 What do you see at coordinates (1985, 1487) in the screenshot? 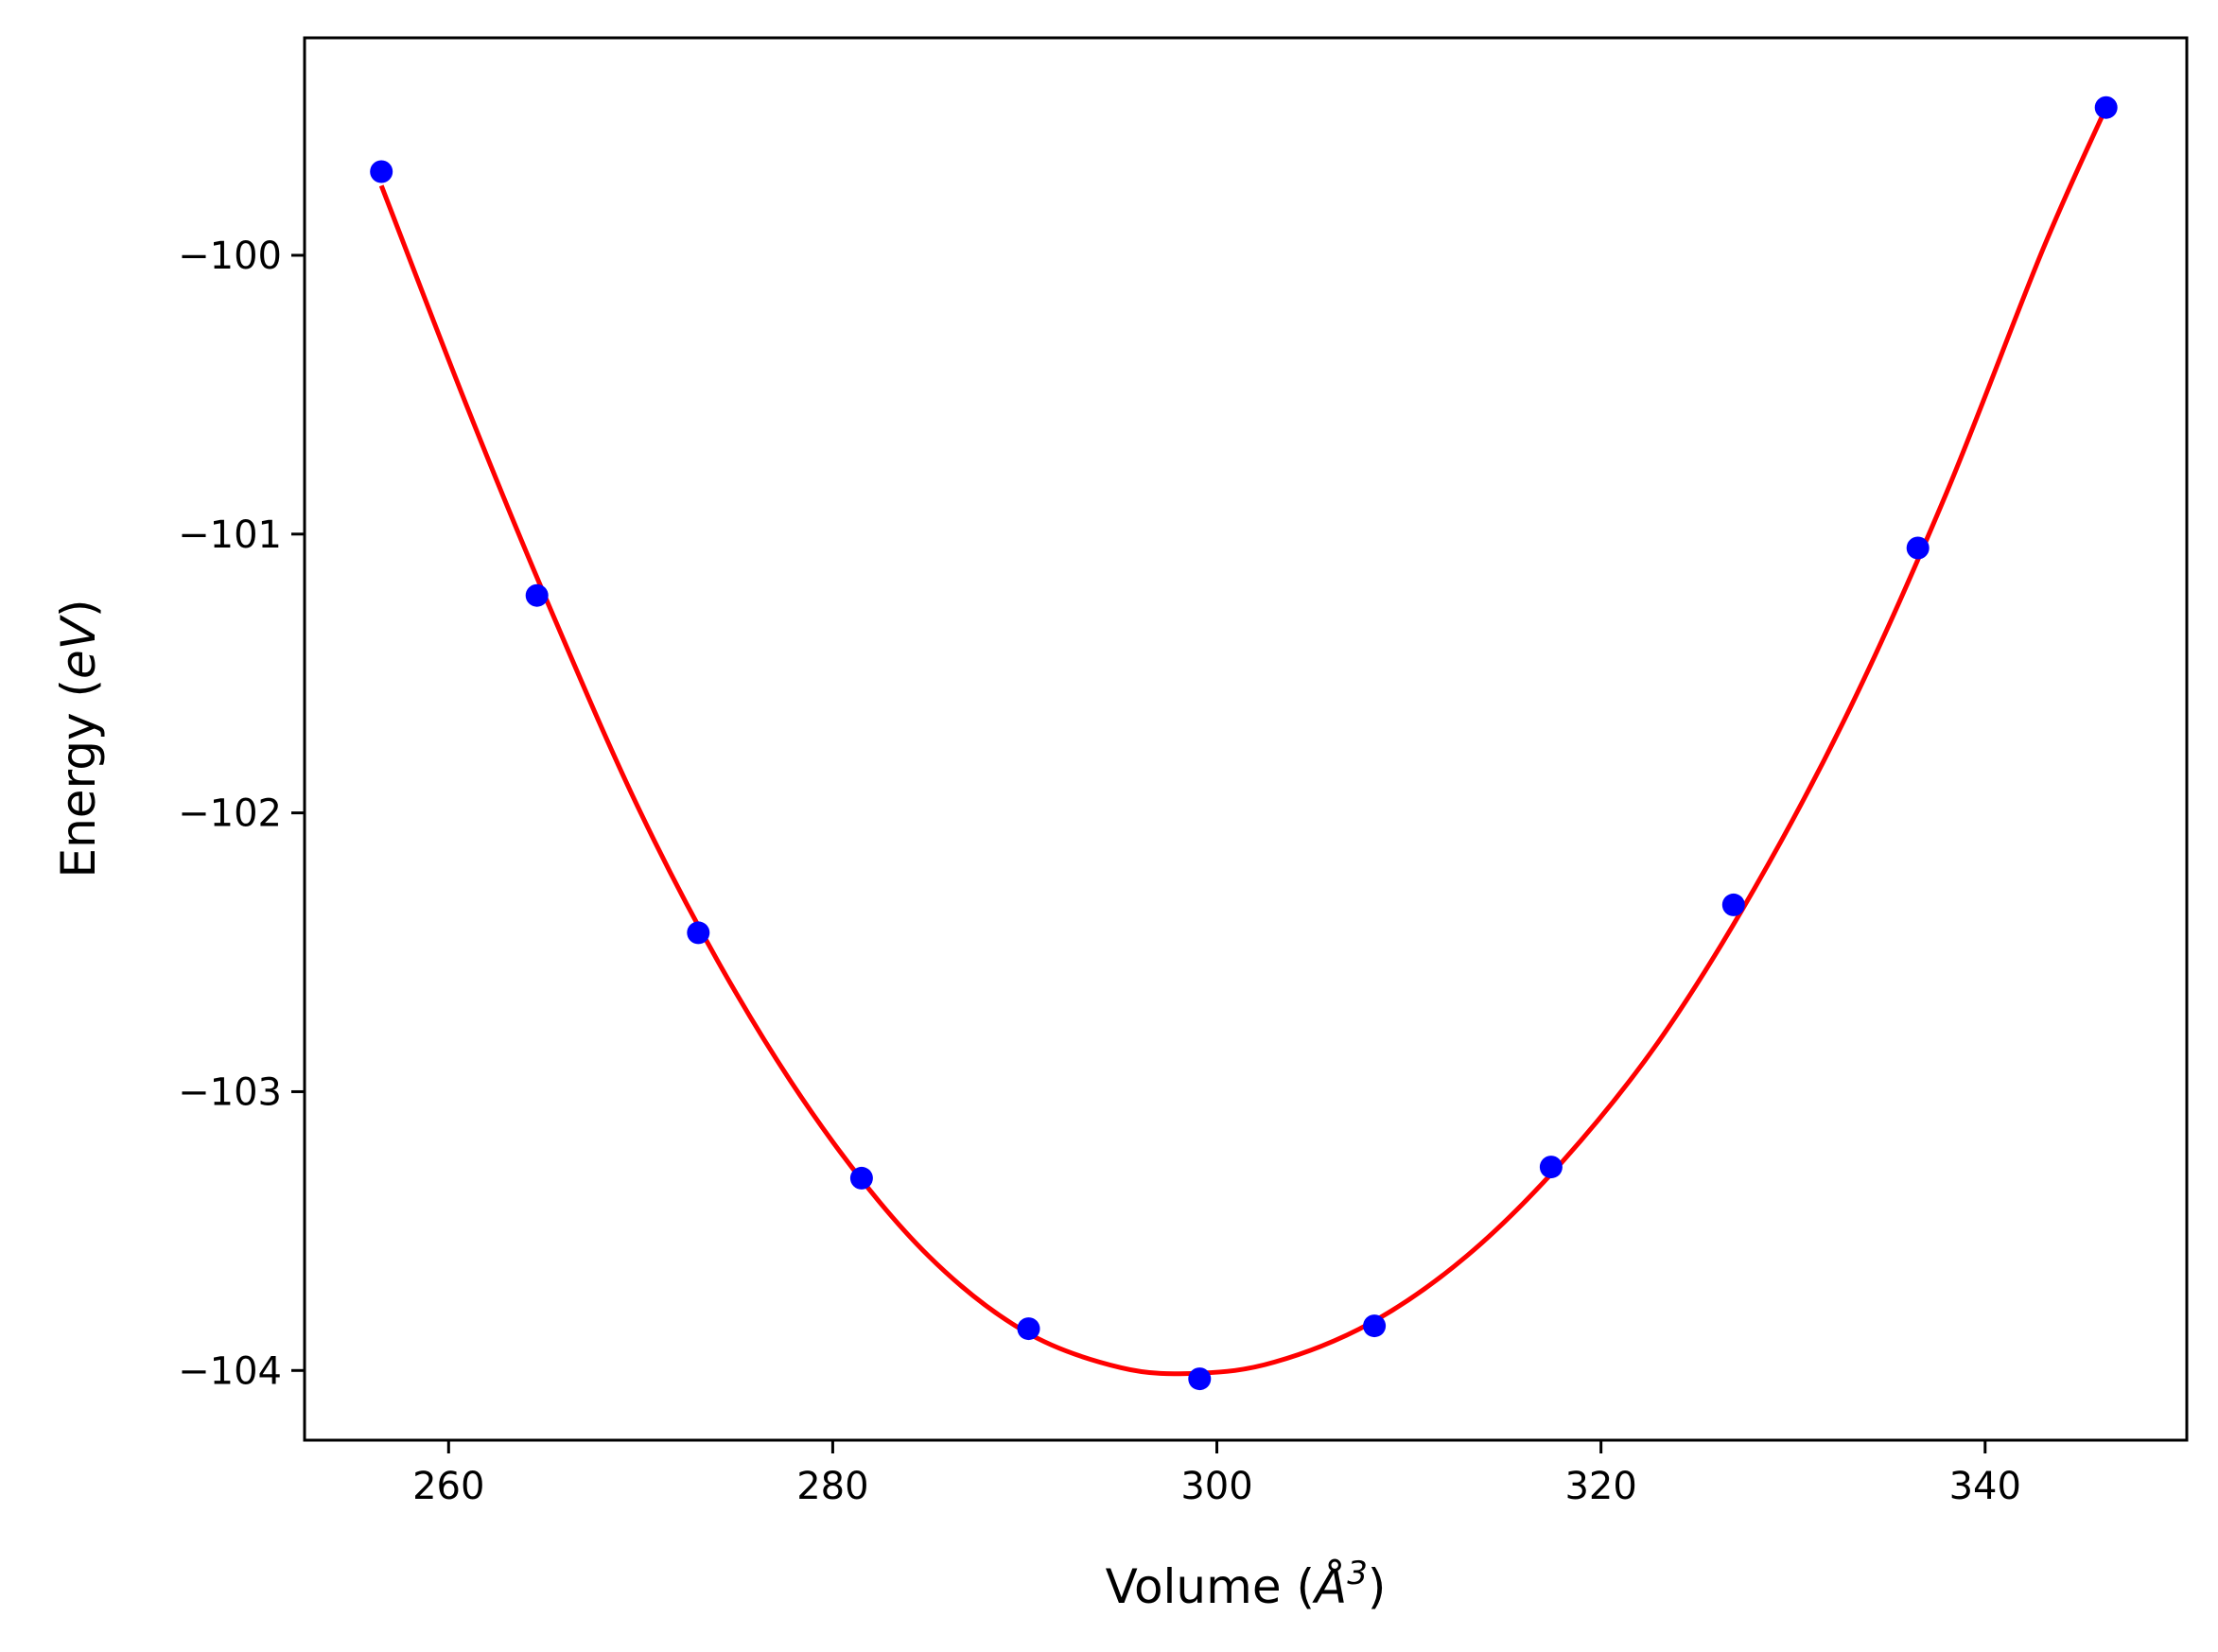
I see `x-tick-label: 340` at bounding box center [1985, 1487].